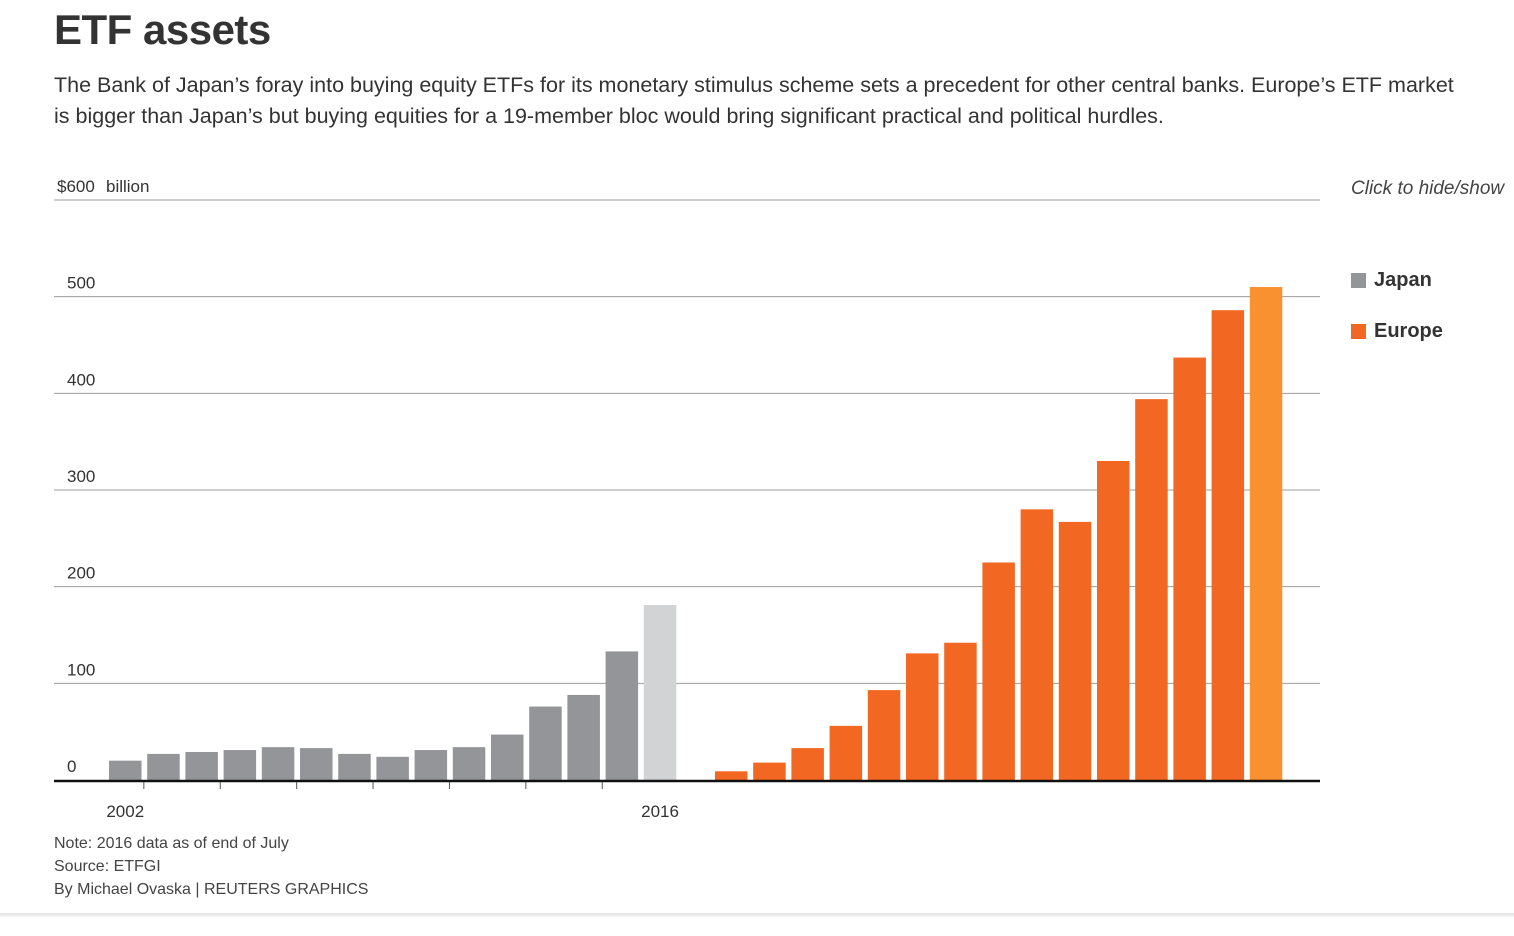 The image size is (1514, 936). What do you see at coordinates (171, 843) in the screenshot?
I see `footnote: Note: 2016 data as of end of July` at bounding box center [171, 843].